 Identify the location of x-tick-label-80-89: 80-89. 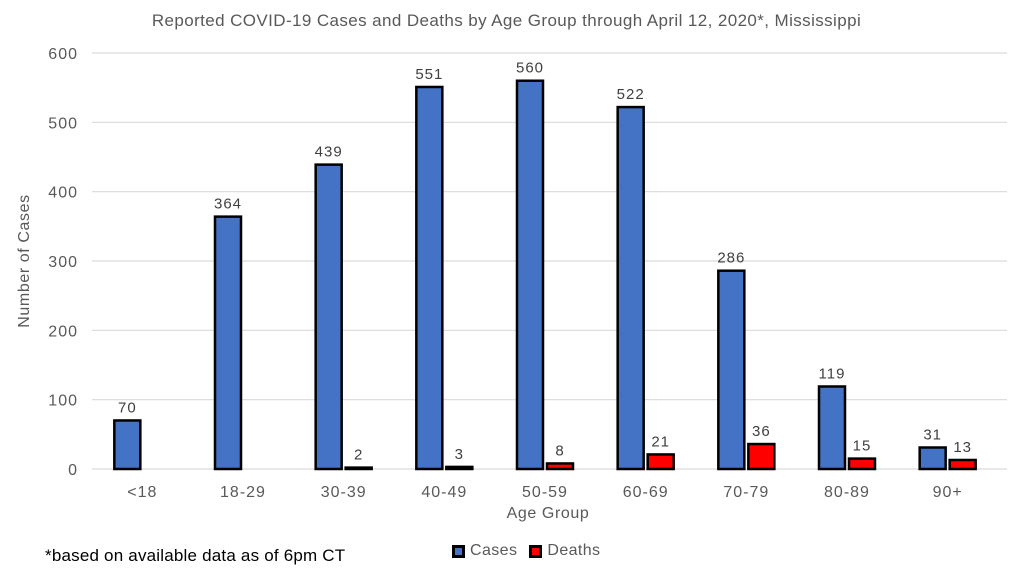
(847, 492).